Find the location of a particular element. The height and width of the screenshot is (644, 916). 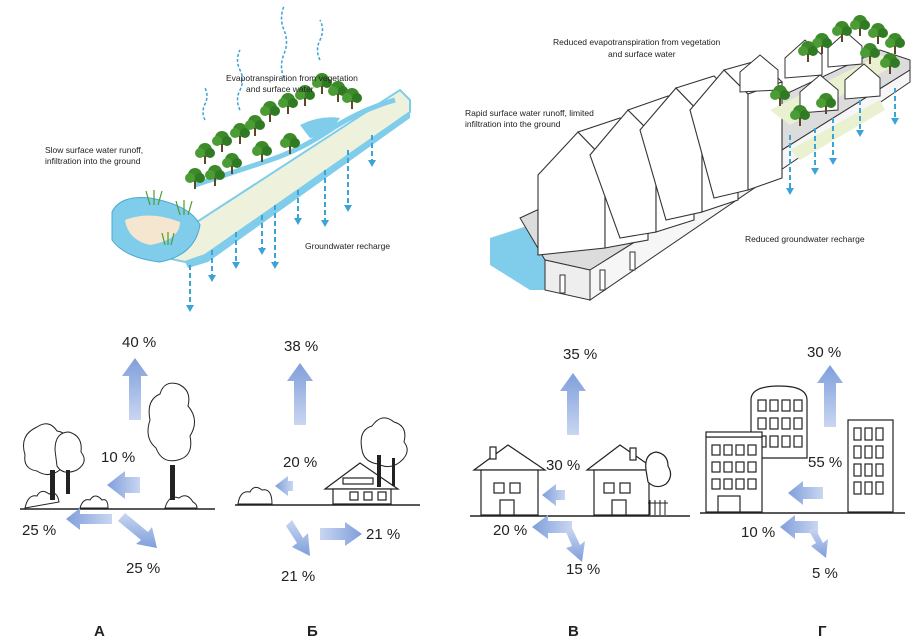

panel-b is located at coordinates (327, 459).